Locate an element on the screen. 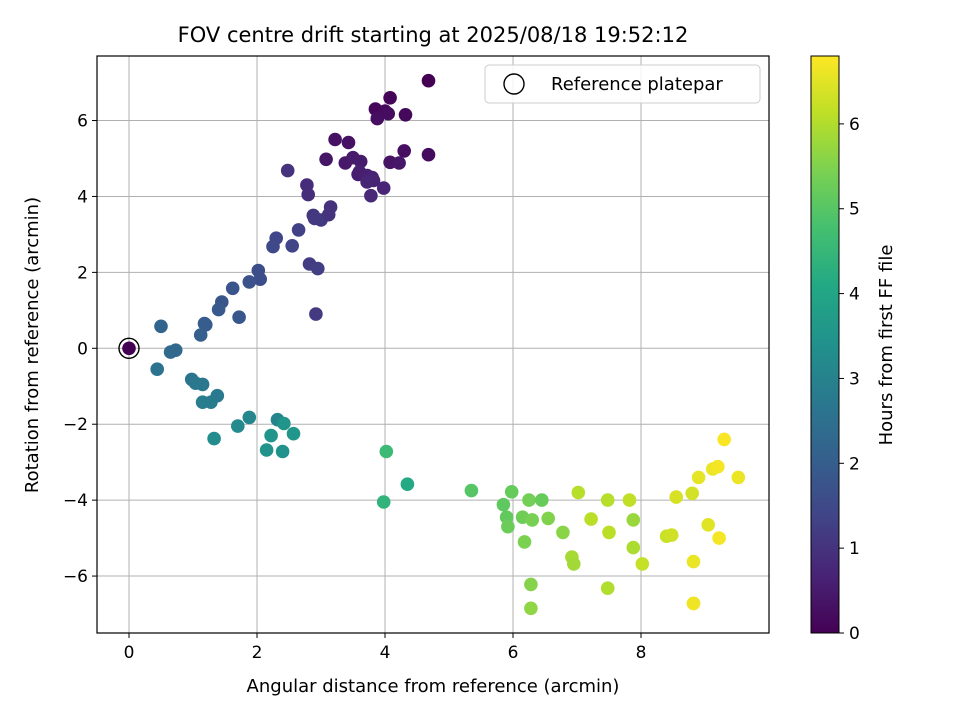 This screenshot has height=720, width=960. y-tick-label: −2 is located at coordinates (75, 425).